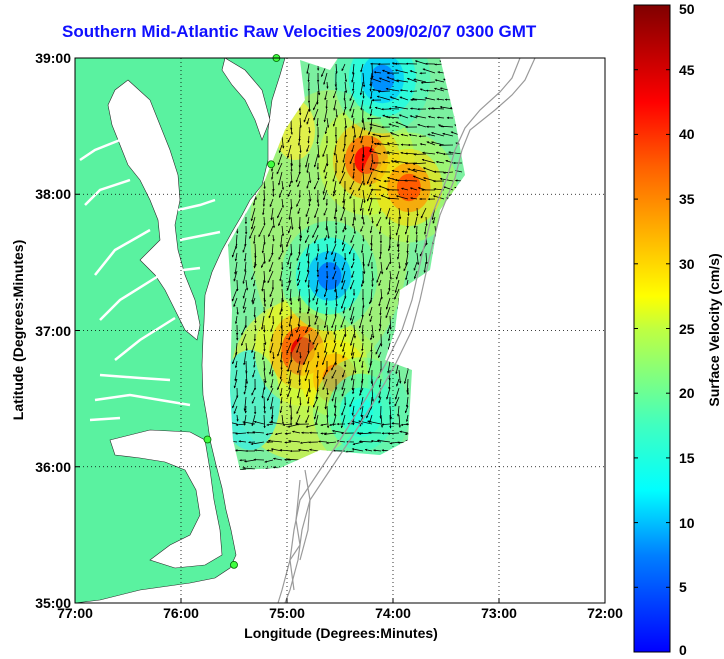 This screenshot has height=659, width=724. Describe the element at coordinates (150, 249) in the screenshot. I see `delmarva-rivers` at that location.